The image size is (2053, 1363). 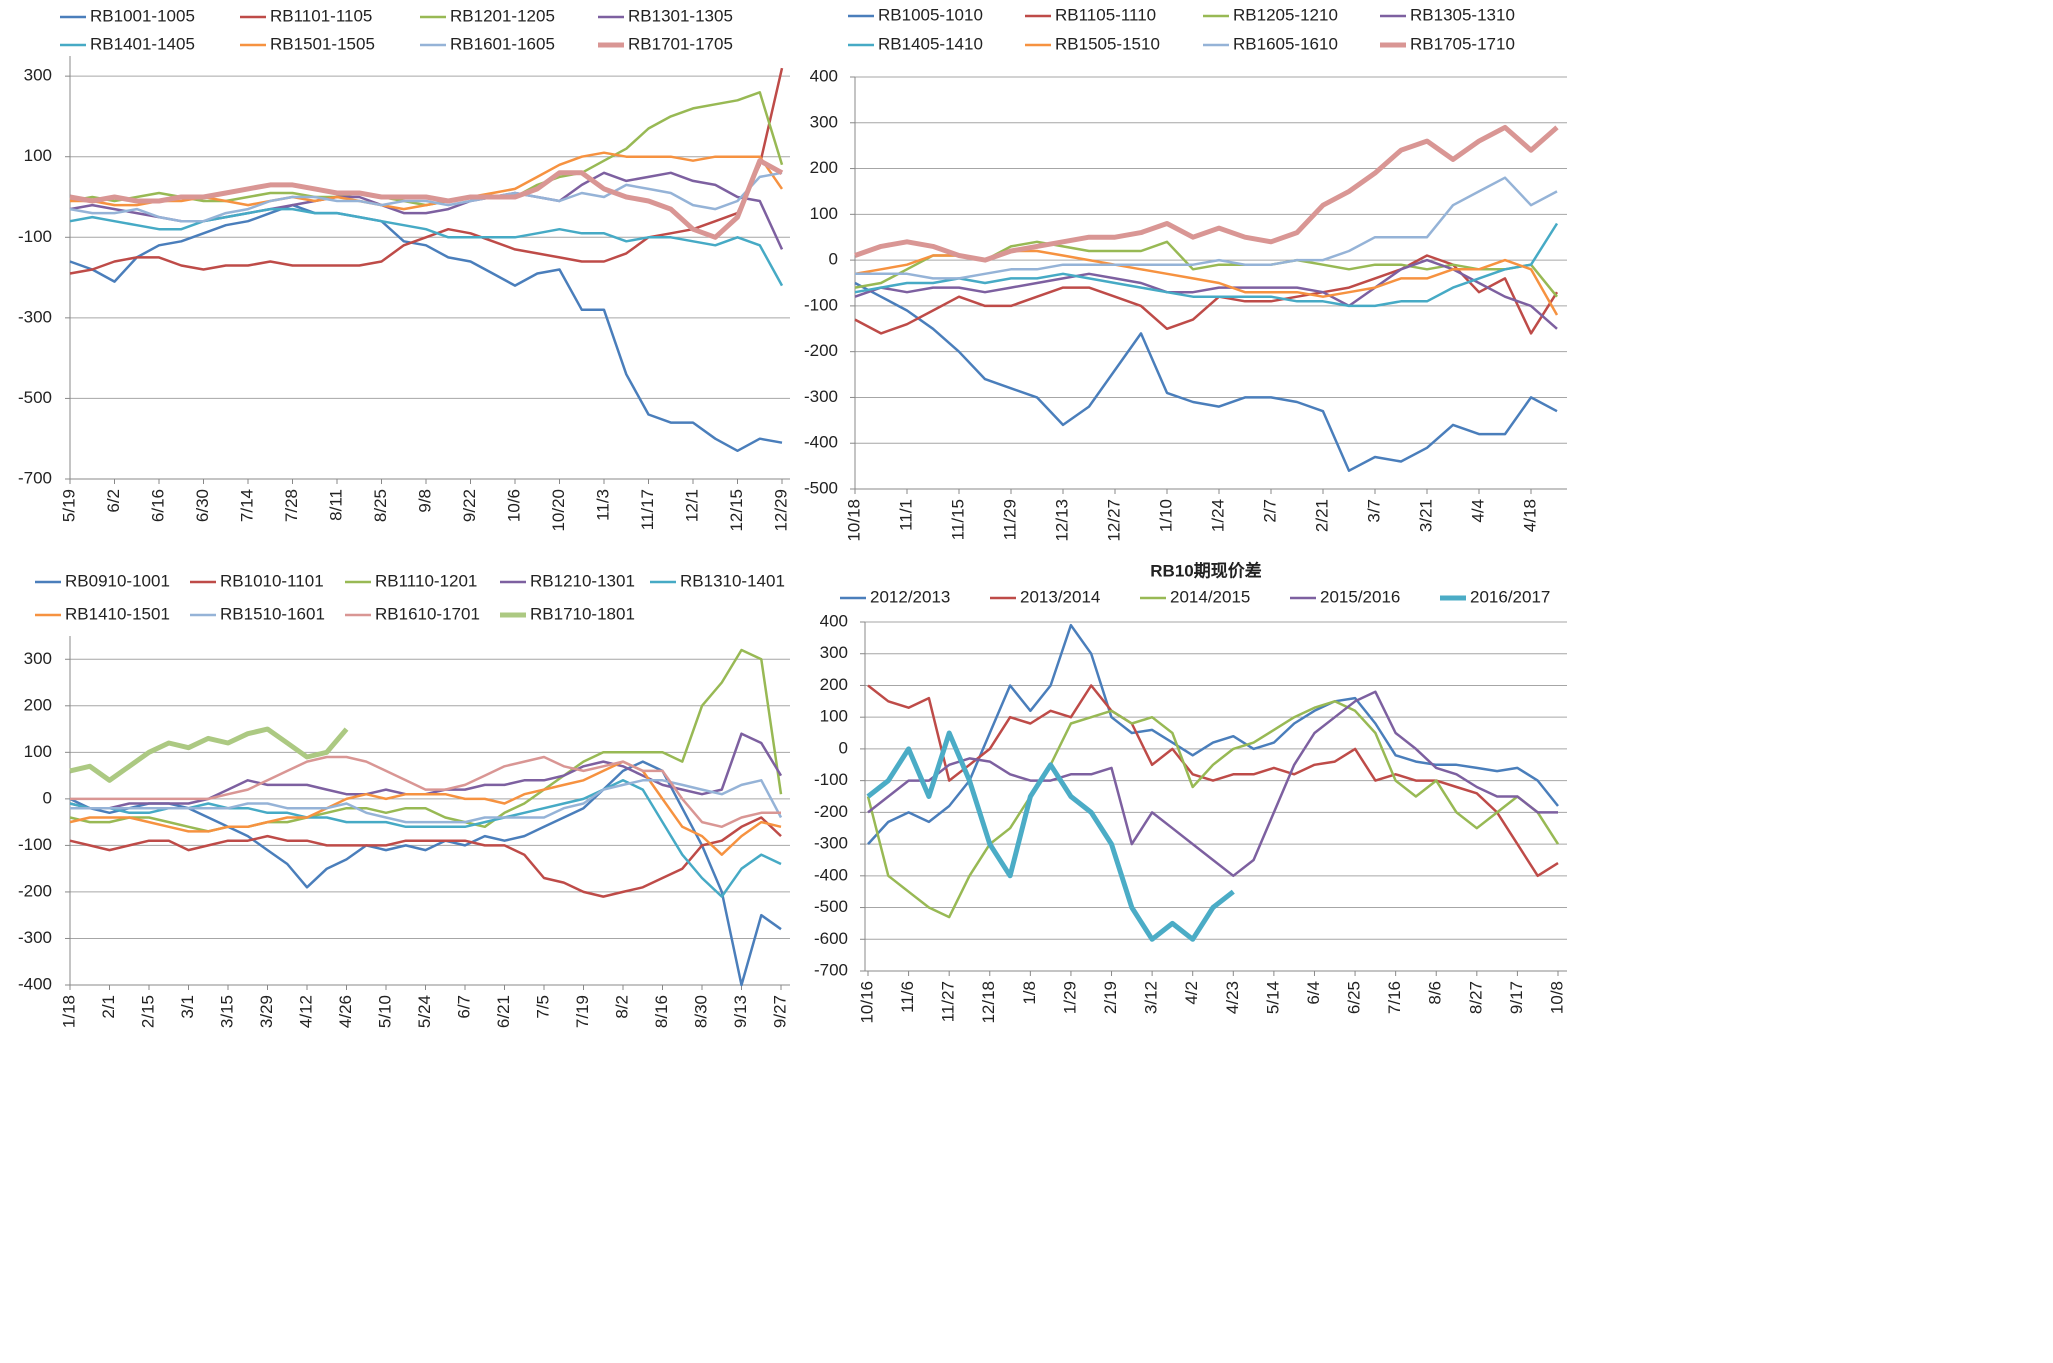 What do you see at coordinates (905, 515) in the screenshot?
I see `x-tick-label: 11/1` at bounding box center [905, 515].